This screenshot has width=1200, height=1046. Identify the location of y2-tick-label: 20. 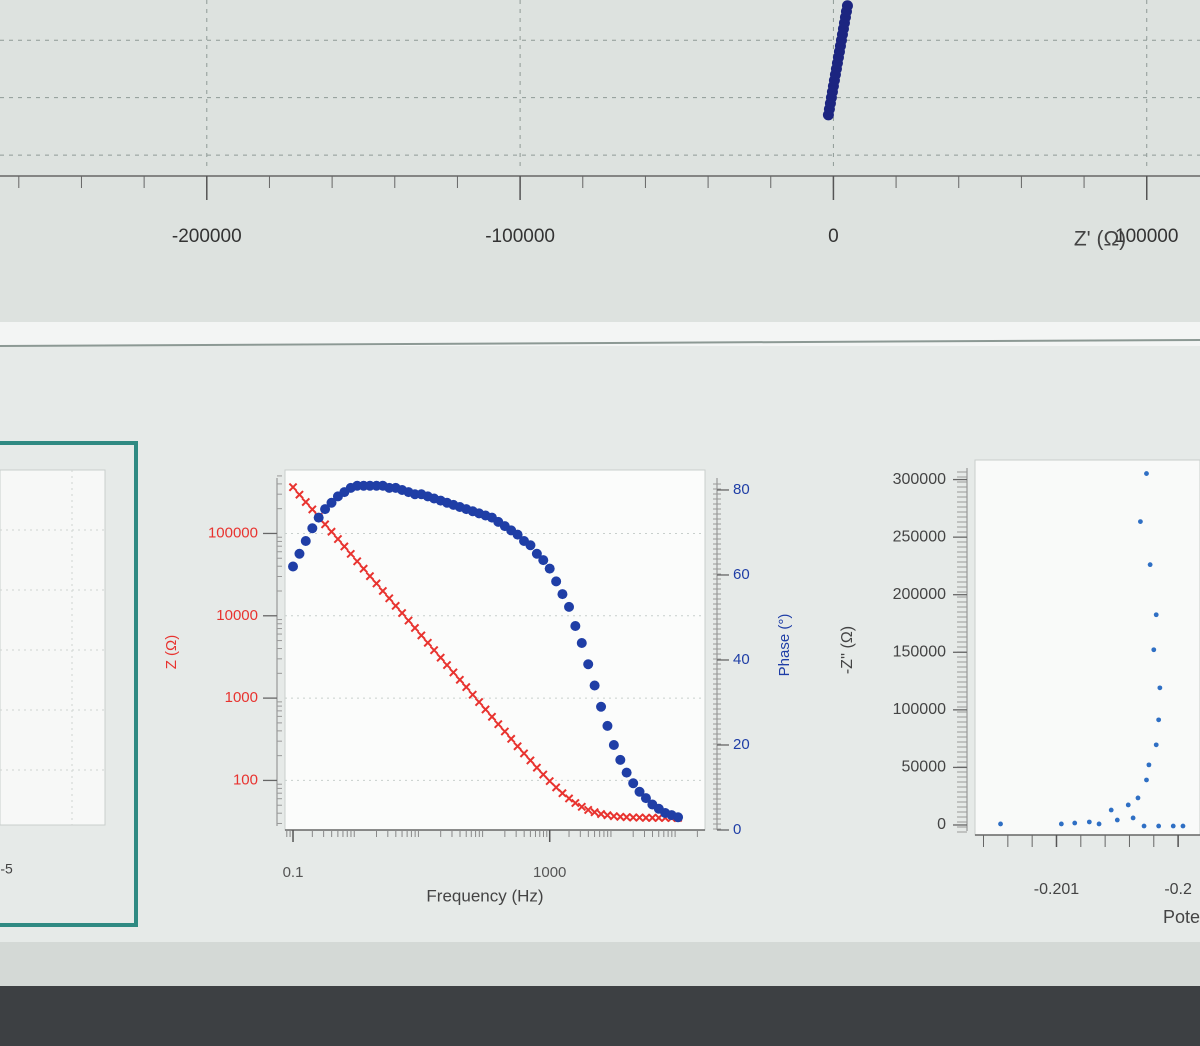
(741, 744).